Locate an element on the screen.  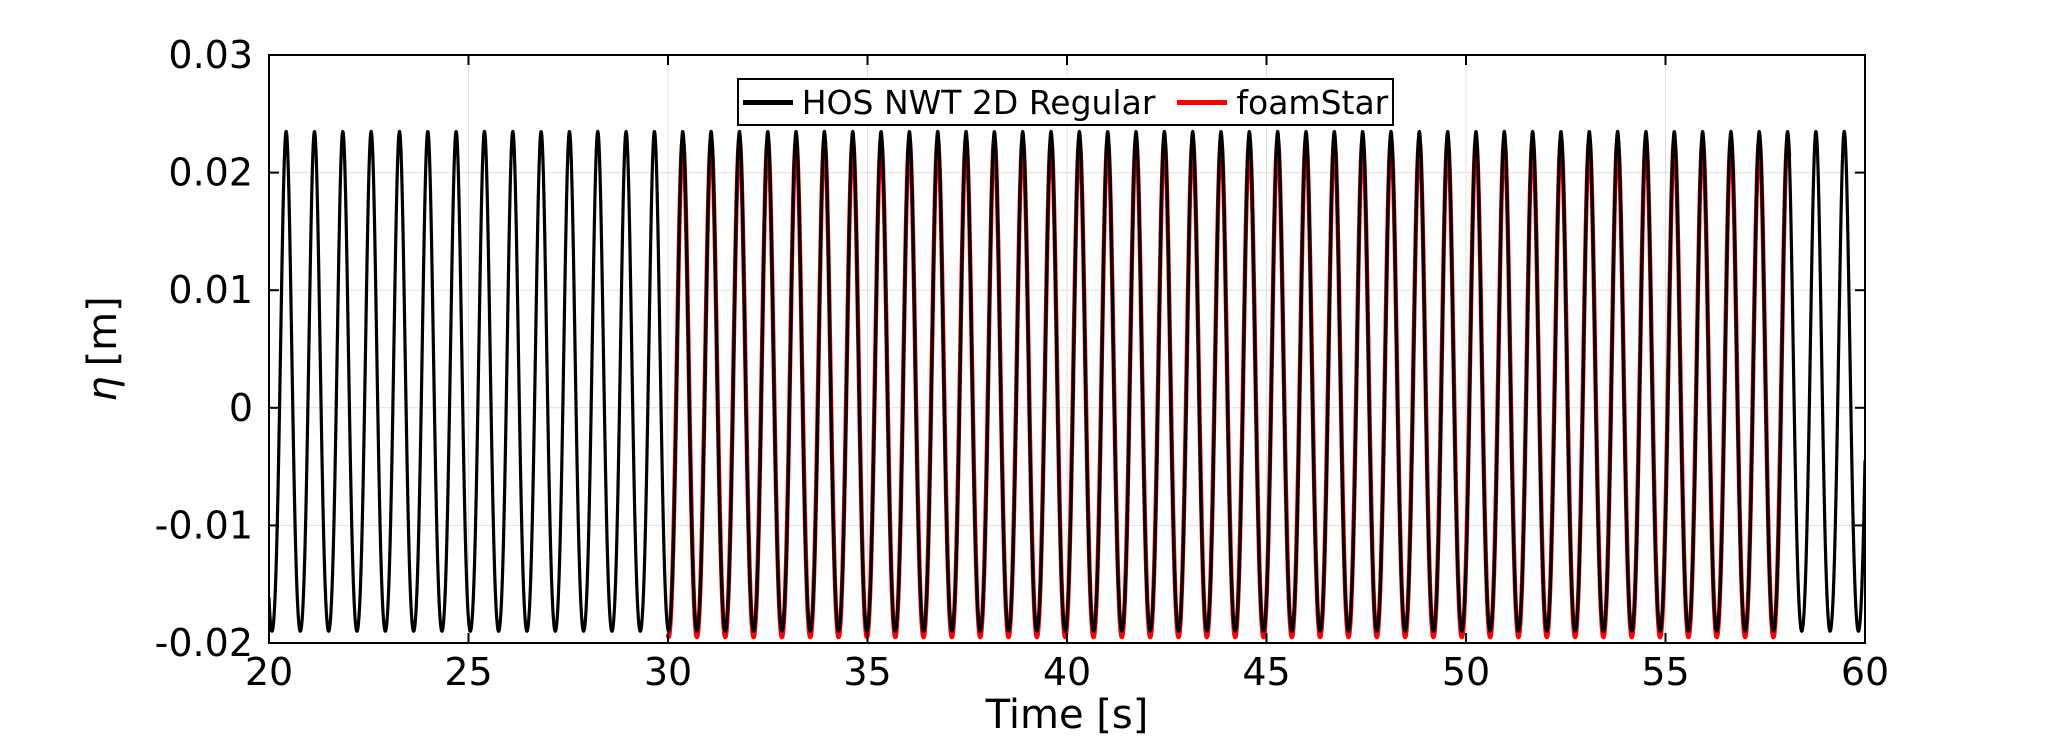
x-tick-label: 60 is located at coordinates (1865, 672).